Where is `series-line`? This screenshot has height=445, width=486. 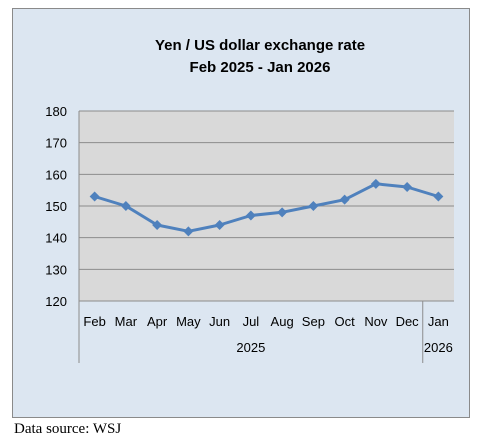 series-line is located at coordinates (266, 207).